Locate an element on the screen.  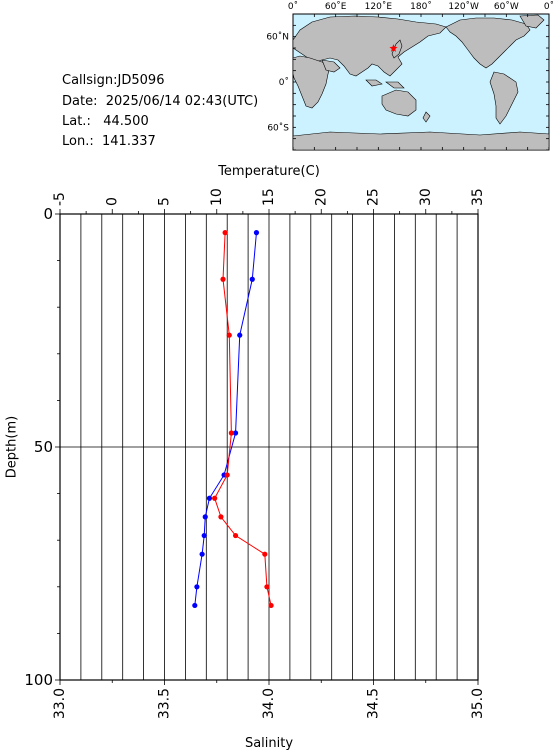
salinity-tick-label: 34.5 is located at coordinates (374, 703).